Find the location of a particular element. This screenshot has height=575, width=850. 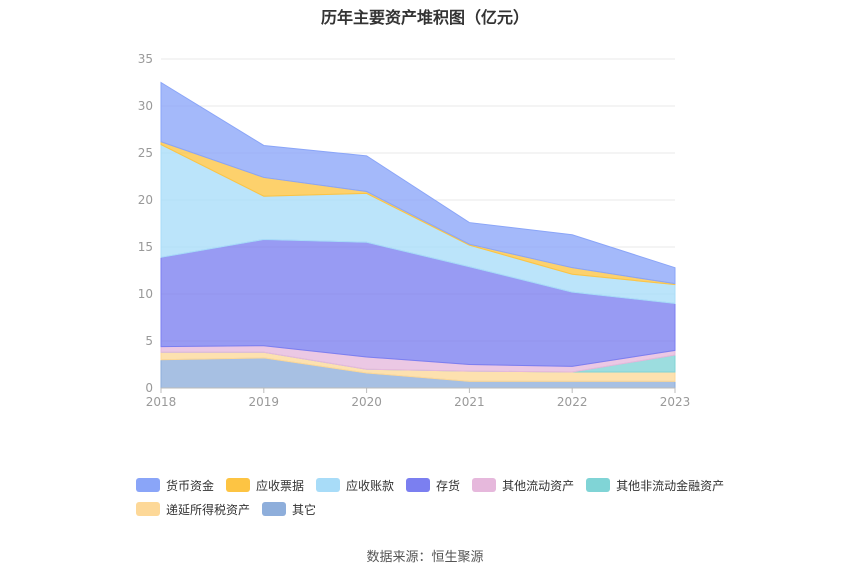

y-tick-label: 10 is located at coordinates (145, 294).